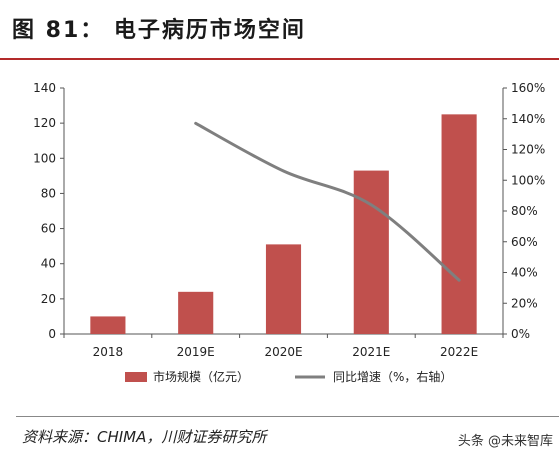 This screenshot has height=457, width=559. Describe the element at coordinates (288, 376) in the screenshot. I see `legend: 市场规模（亿元） 同比增速（%，右轴）` at that location.